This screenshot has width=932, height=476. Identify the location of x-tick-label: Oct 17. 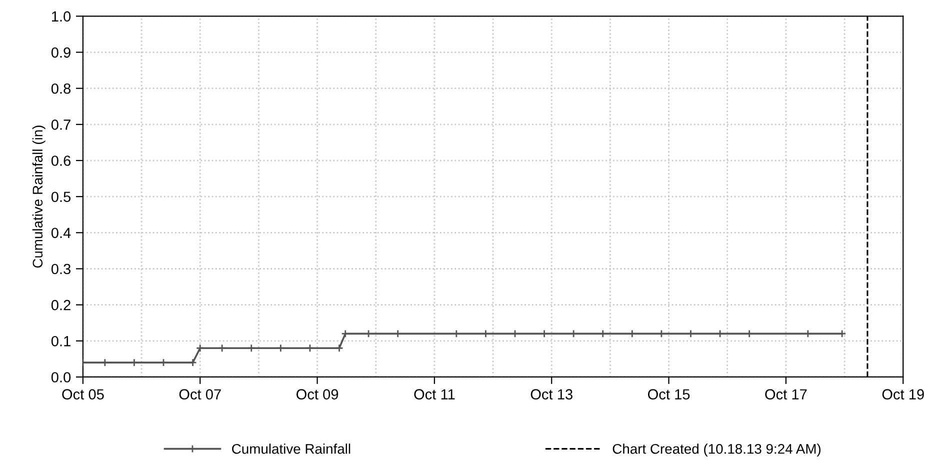
(786, 394).